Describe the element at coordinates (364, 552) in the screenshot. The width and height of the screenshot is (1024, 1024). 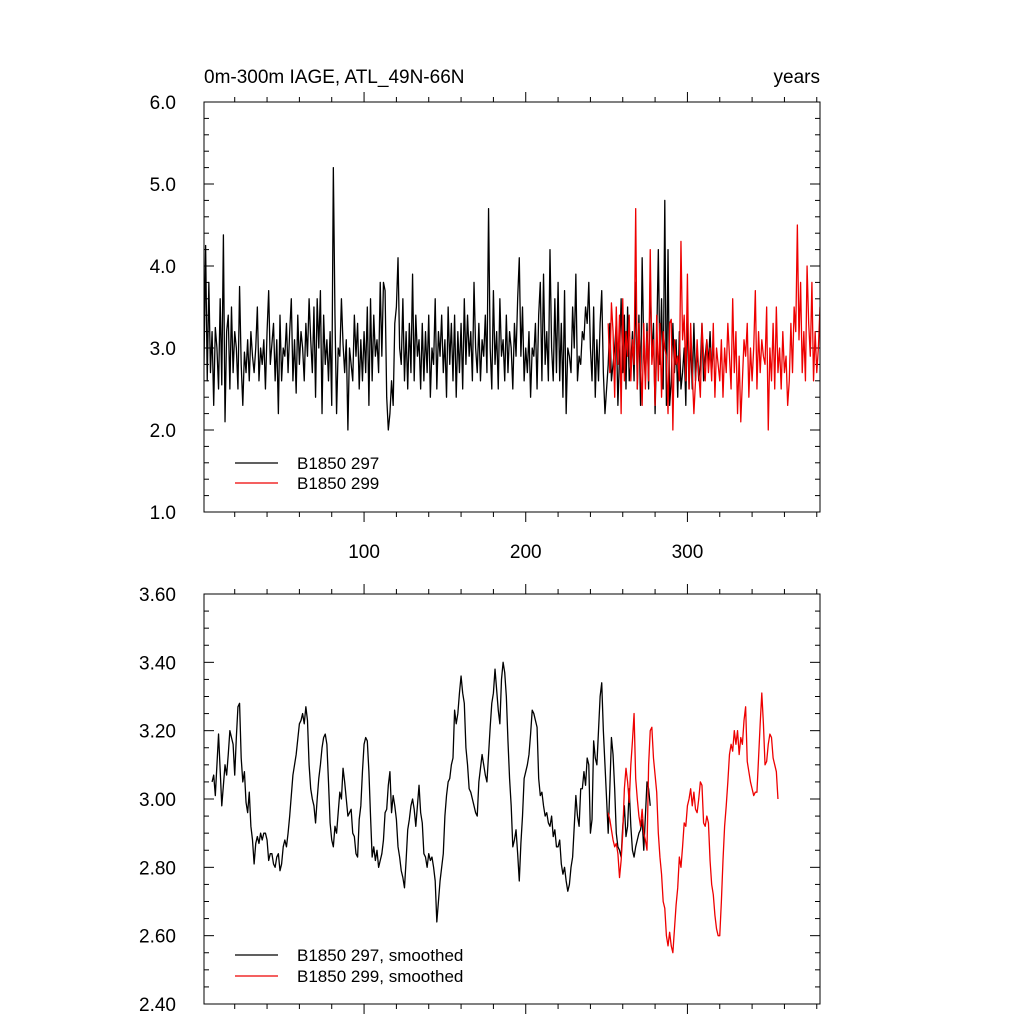
I see `x-tick-label: 100` at that location.